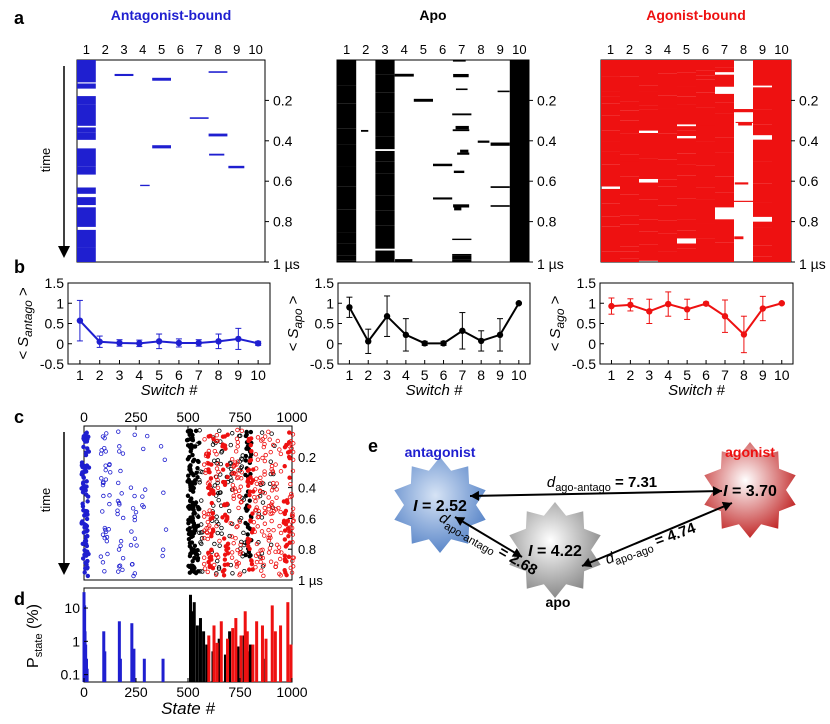  What do you see at coordinates (481, 375) in the screenshot?
I see `x-tick-label: 8` at bounding box center [481, 375].